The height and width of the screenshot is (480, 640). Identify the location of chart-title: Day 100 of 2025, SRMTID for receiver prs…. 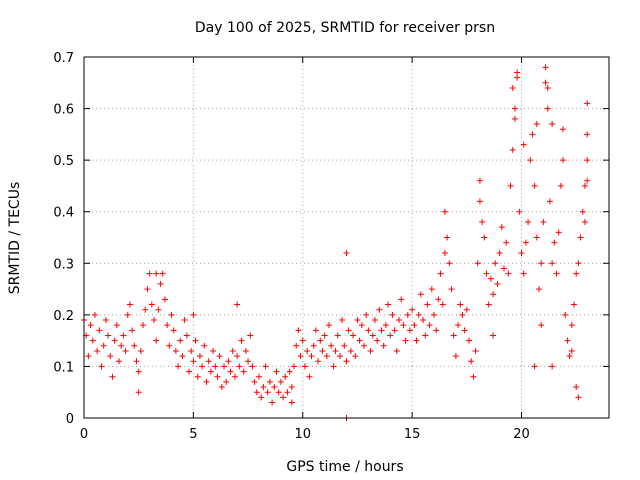
(345, 28).